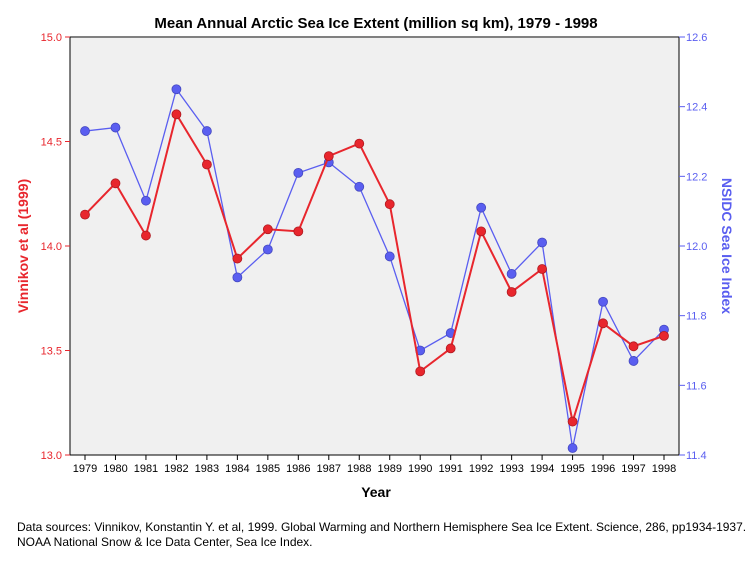  Describe the element at coordinates (696, 38) in the screenshot. I see `right-tick-label: 12.6` at that location.